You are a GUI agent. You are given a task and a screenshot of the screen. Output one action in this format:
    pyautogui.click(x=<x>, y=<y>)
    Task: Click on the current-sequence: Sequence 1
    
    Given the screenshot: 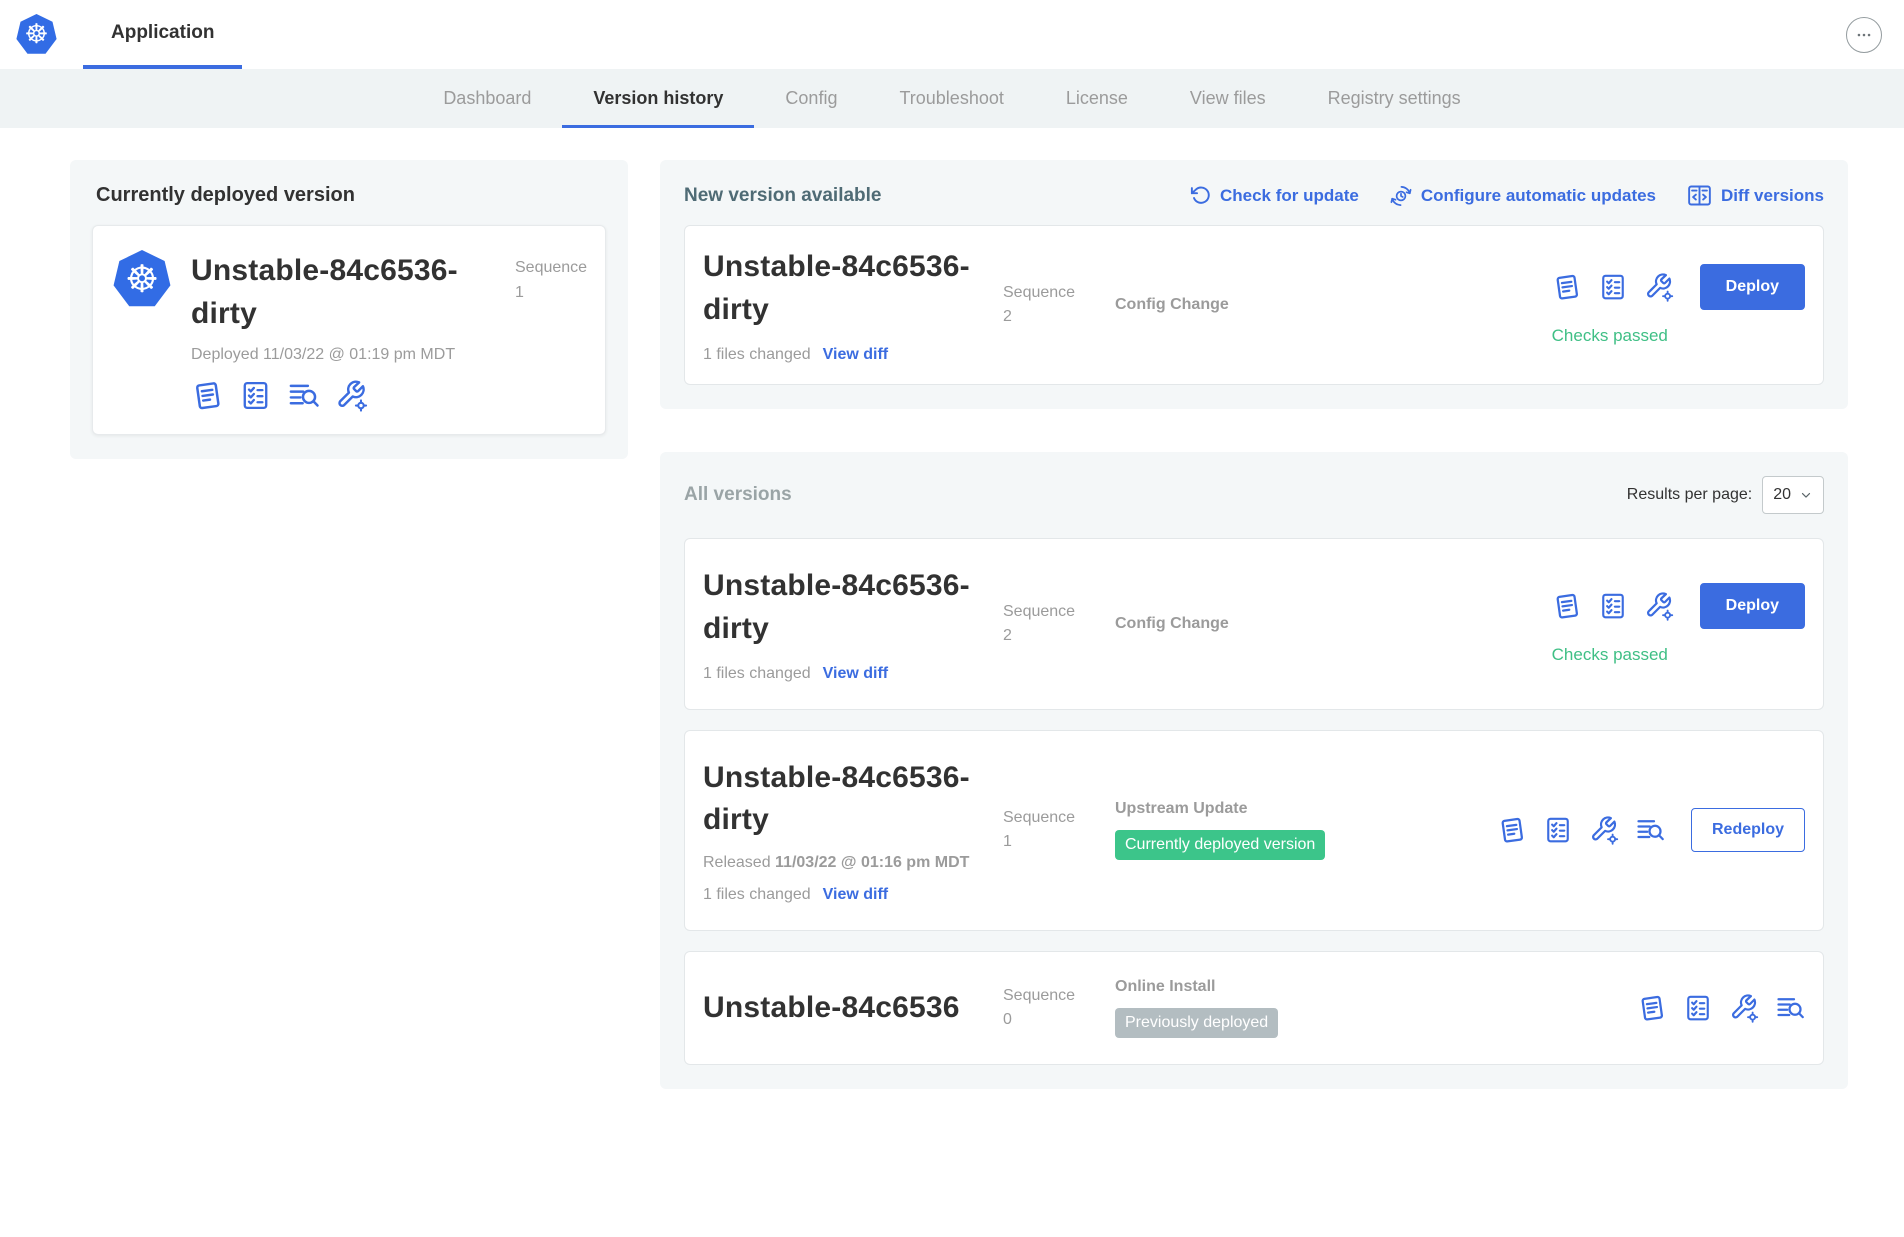 What is the action you would take?
    pyautogui.click(x=551, y=280)
    